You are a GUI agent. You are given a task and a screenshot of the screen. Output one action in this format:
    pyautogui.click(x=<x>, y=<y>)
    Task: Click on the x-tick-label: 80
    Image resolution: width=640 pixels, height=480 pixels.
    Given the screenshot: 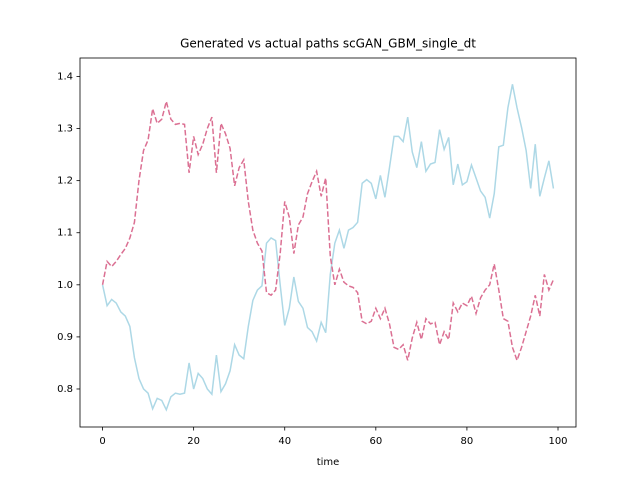 What is the action you would take?
    pyautogui.click(x=467, y=441)
    